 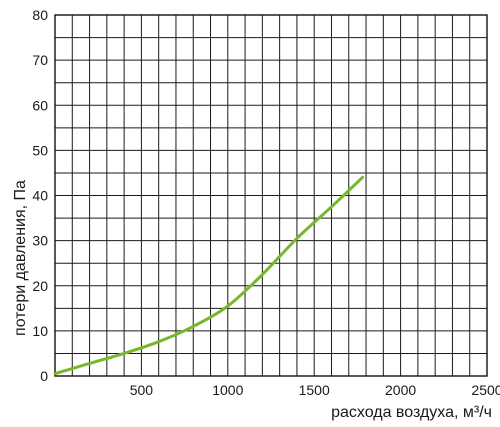 I want to click on y-tick-label: 80, so click(x=40, y=15).